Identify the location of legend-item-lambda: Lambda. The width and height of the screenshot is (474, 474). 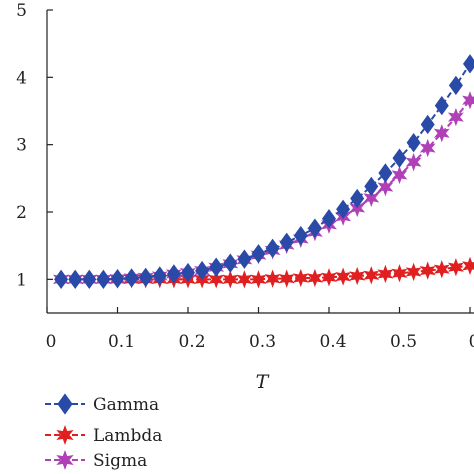
(103, 435).